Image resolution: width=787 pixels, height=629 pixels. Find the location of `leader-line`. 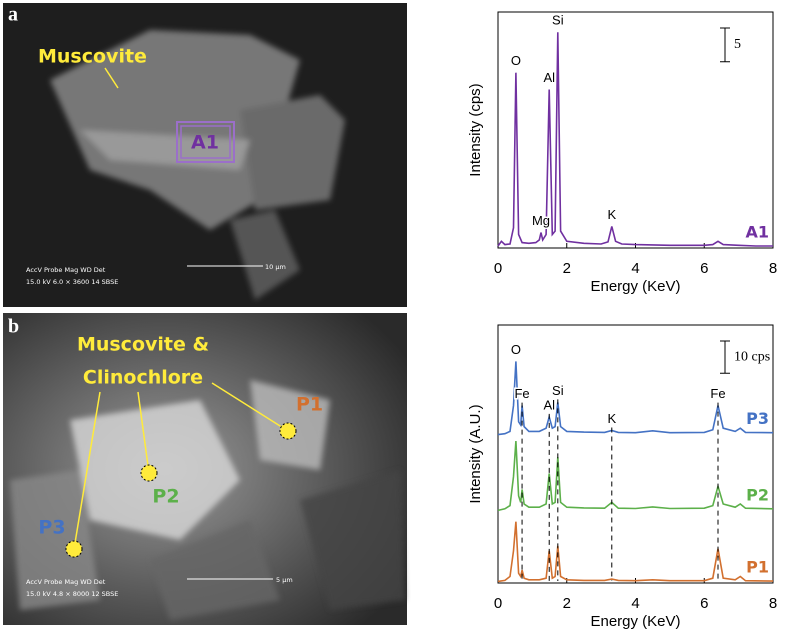

leader-line is located at coordinates (111, 78).